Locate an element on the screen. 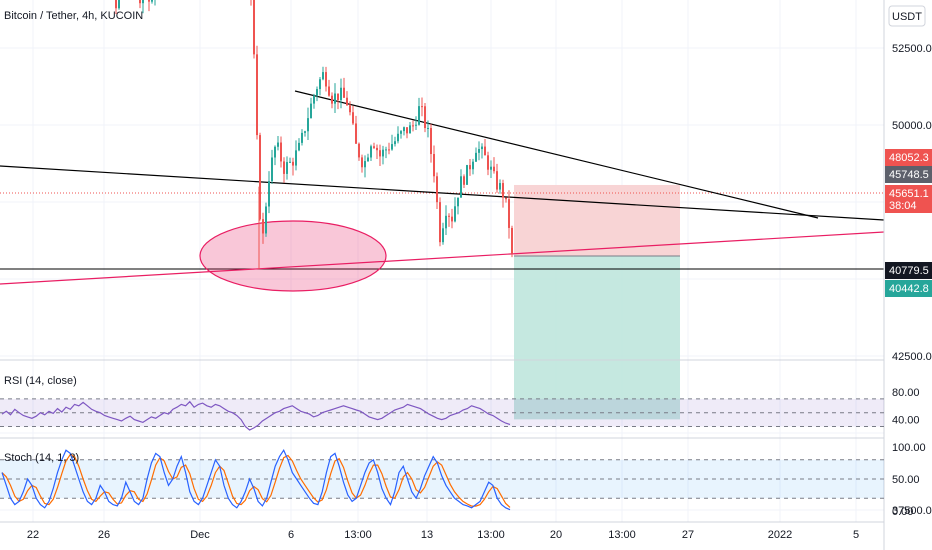 The width and height of the screenshot is (932, 550). time-tick-label: Dec is located at coordinates (200, 535).